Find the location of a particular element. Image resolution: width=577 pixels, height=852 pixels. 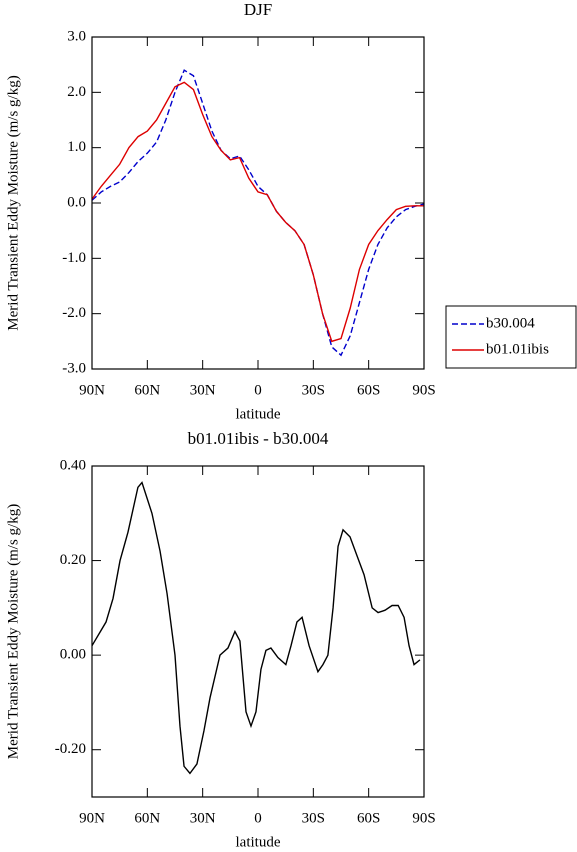

y-tick-label: 3.0 is located at coordinates (76, 36).